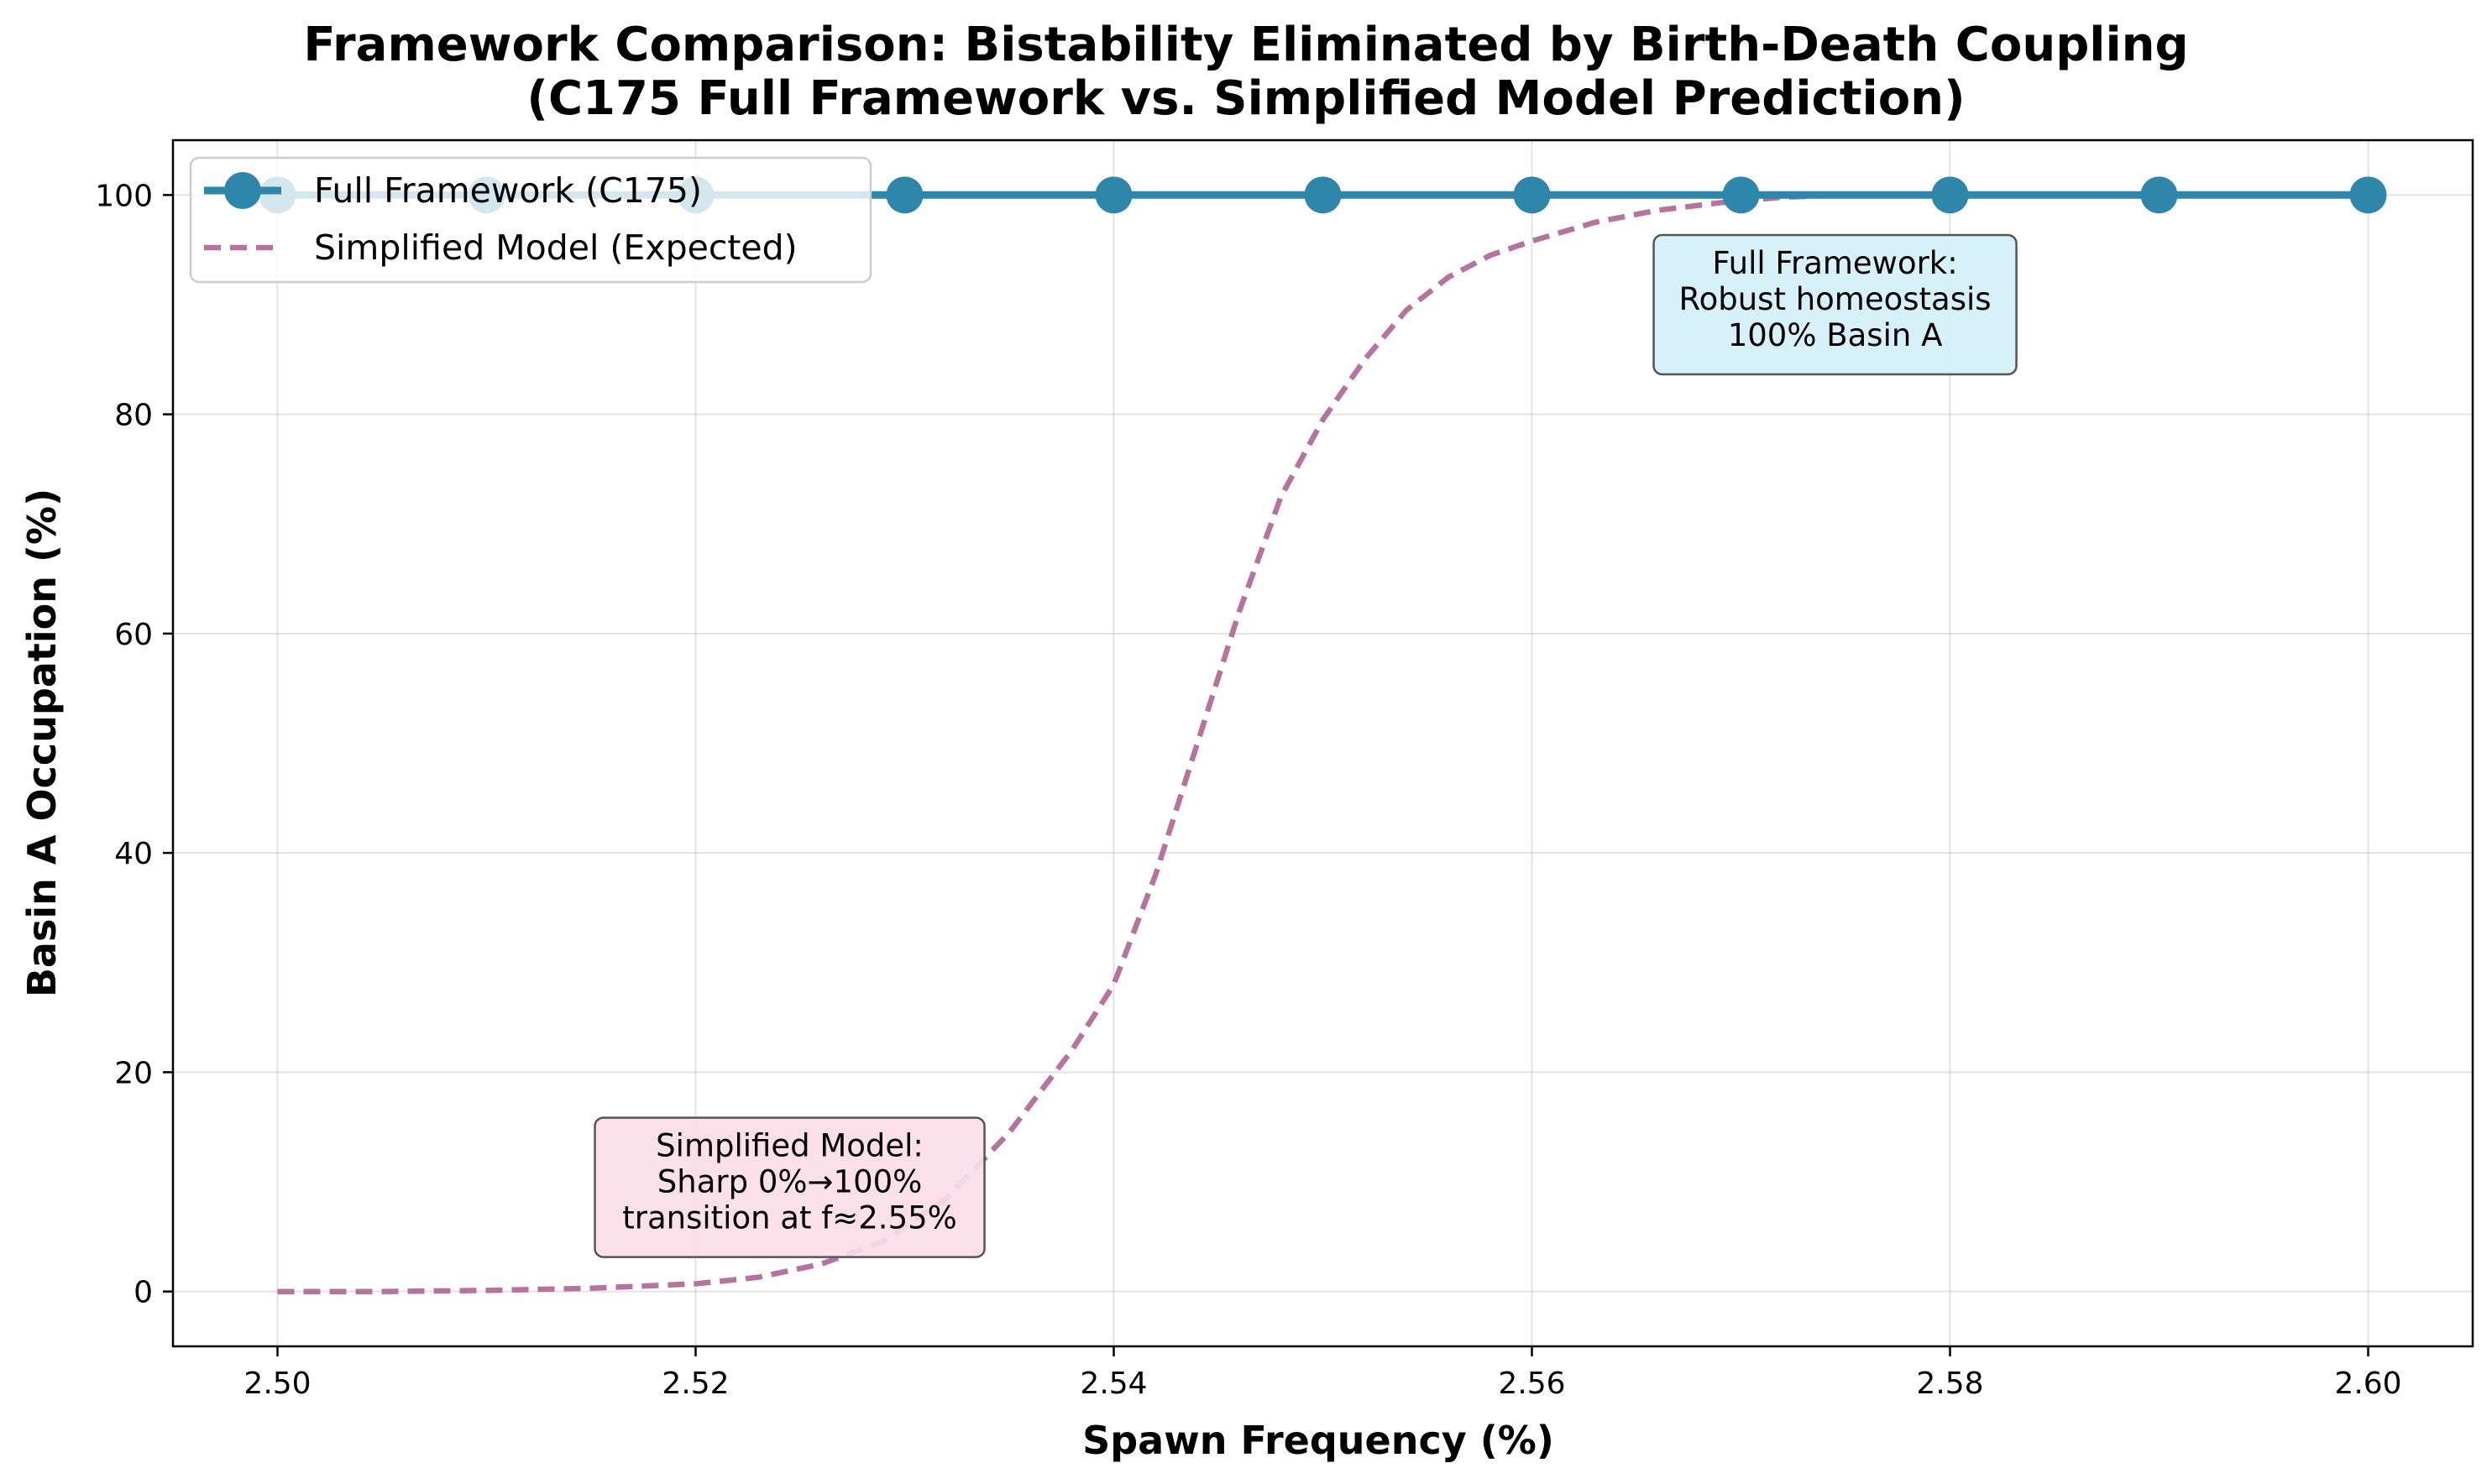  Describe the element at coordinates (42, 743) in the screenshot. I see `y-axis-label: Basin A Occupation (%)` at that location.